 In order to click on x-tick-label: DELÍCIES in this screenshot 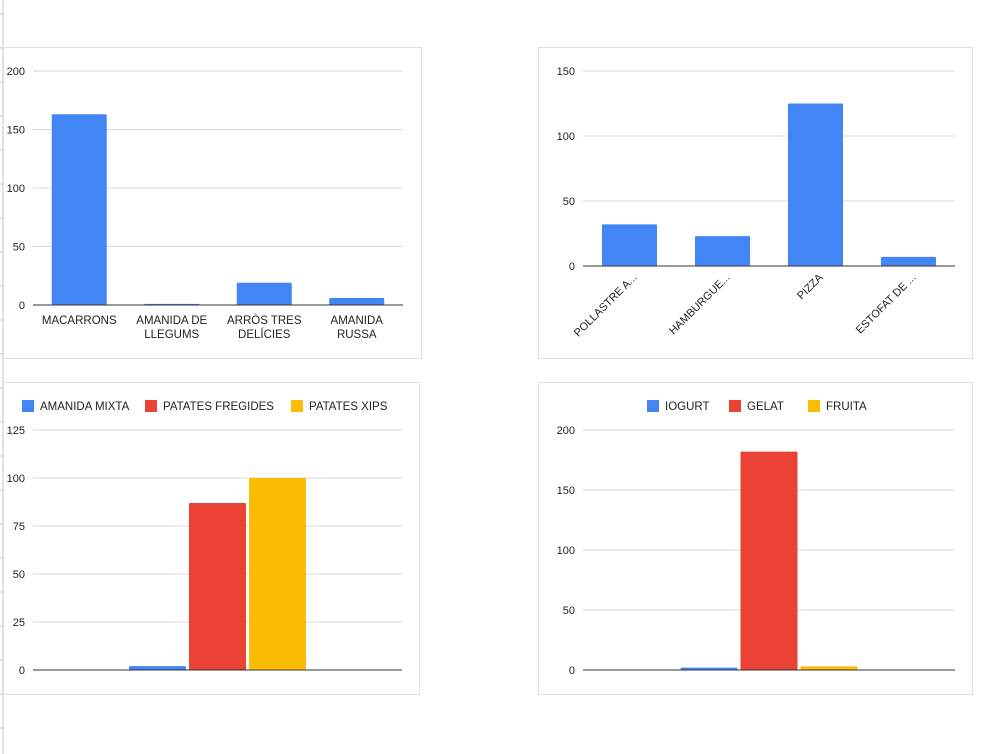, I will do `click(264, 334)`.